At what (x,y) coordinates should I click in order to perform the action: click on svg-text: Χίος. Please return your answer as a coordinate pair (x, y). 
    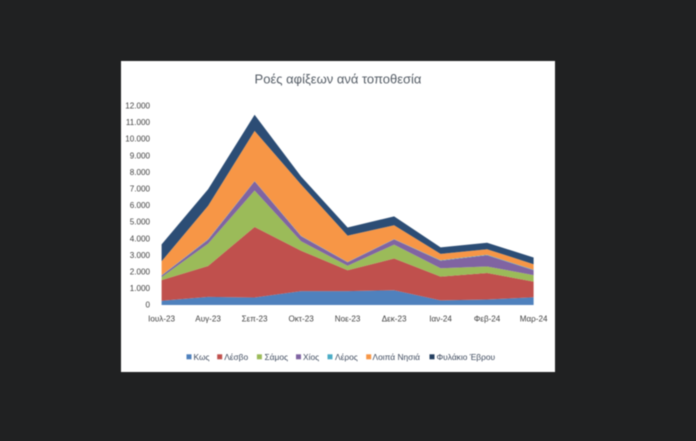
    Looking at the image, I should click on (311, 357).